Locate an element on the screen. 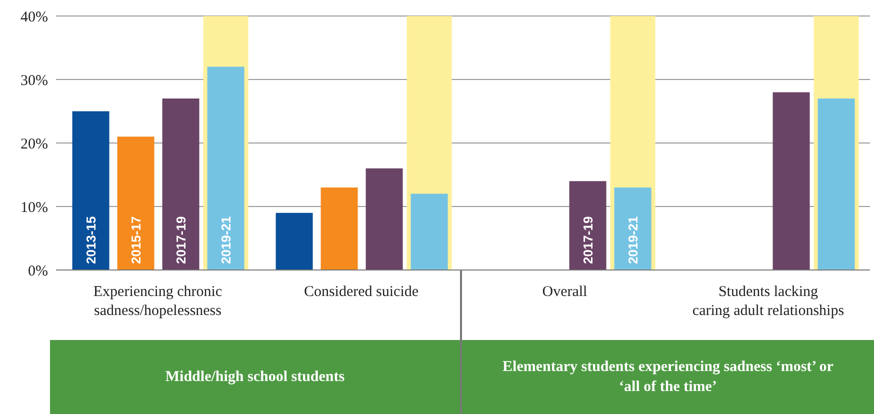 The width and height of the screenshot is (874, 414). x-tick-label: Considered suicide is located at coordinates (361, 292).